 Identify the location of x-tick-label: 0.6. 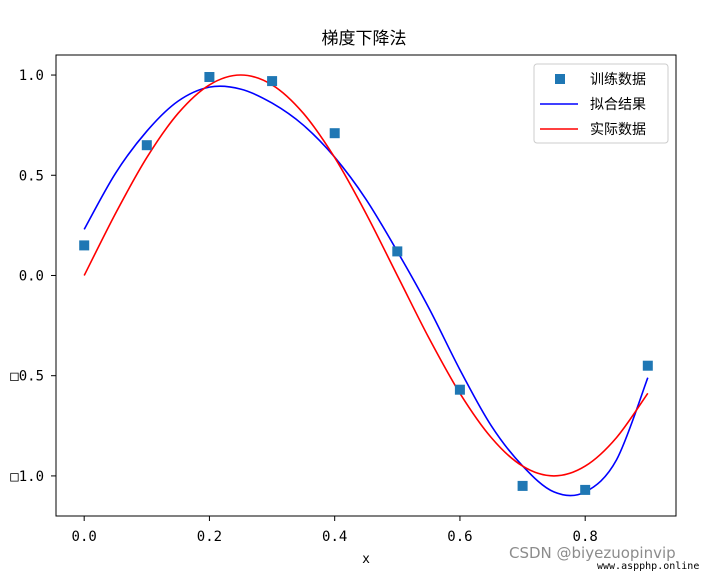
(459, 537).